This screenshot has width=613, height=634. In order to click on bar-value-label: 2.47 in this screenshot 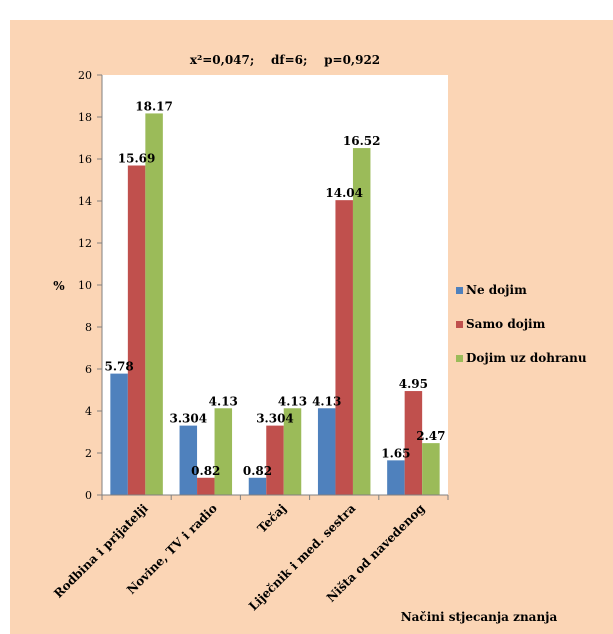, I will do `click(430, 436)`.